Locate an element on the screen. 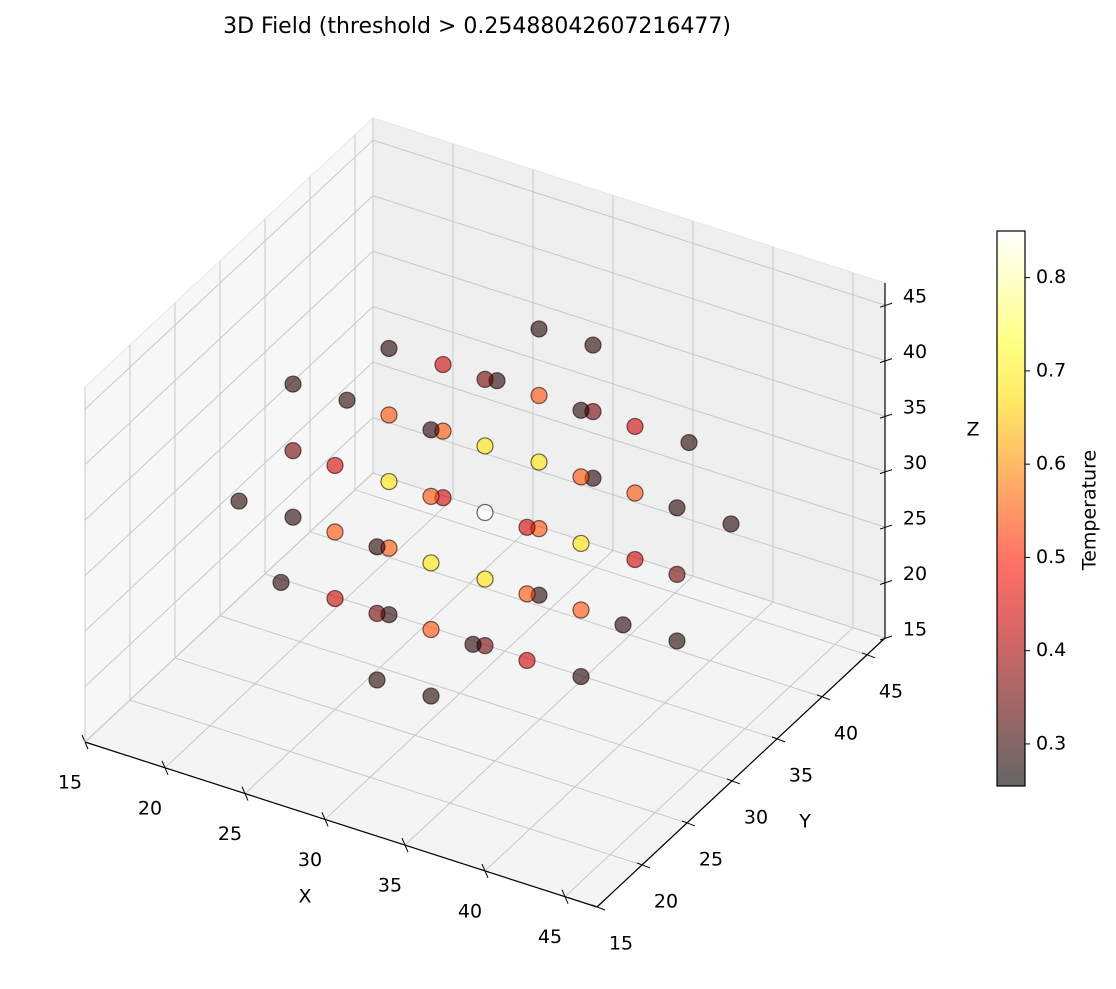  axis-line is located at coordinates (741, 772).